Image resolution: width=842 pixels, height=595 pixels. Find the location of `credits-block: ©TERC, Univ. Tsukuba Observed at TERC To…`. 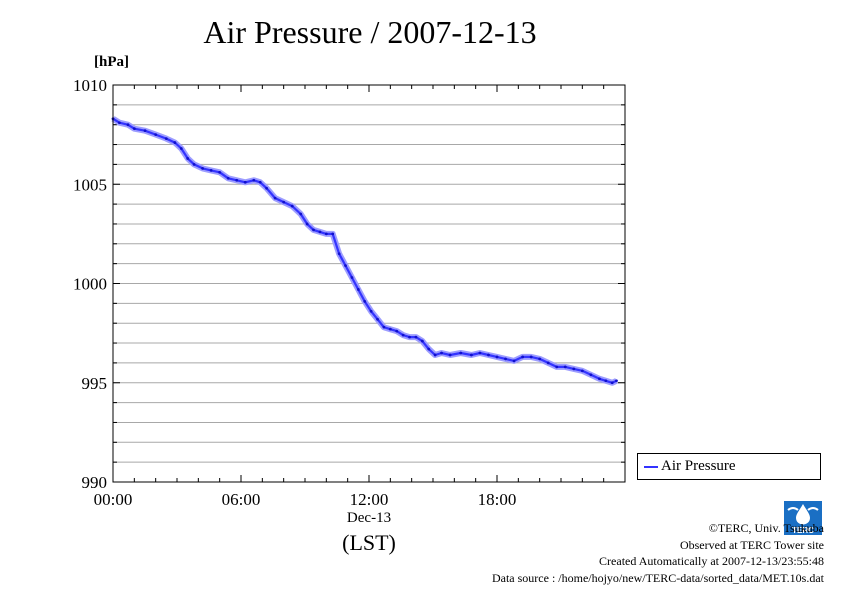

credits-block: ©TERC, Univ. Tsukuba Observed at TERC To… is located at coordinates (658, 553).